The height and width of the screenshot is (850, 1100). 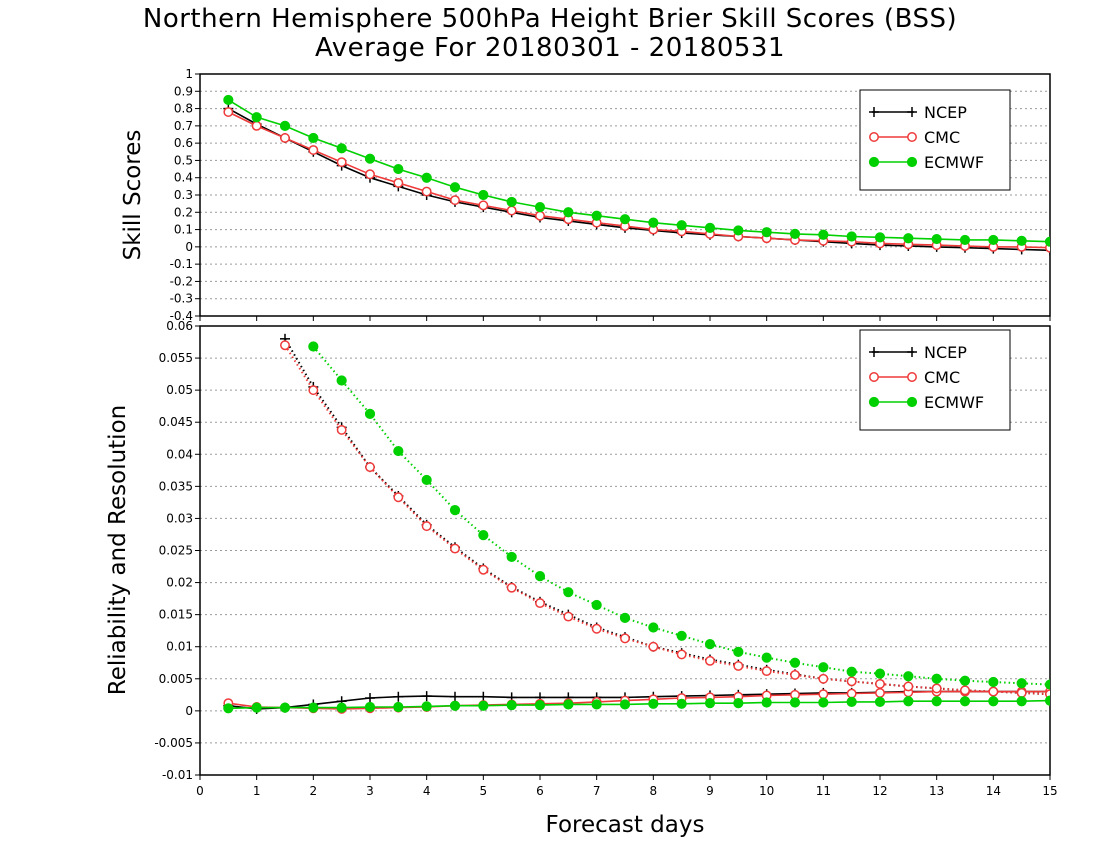 I want to click on series-ecmwf-solid, so click(x=636, y=704).